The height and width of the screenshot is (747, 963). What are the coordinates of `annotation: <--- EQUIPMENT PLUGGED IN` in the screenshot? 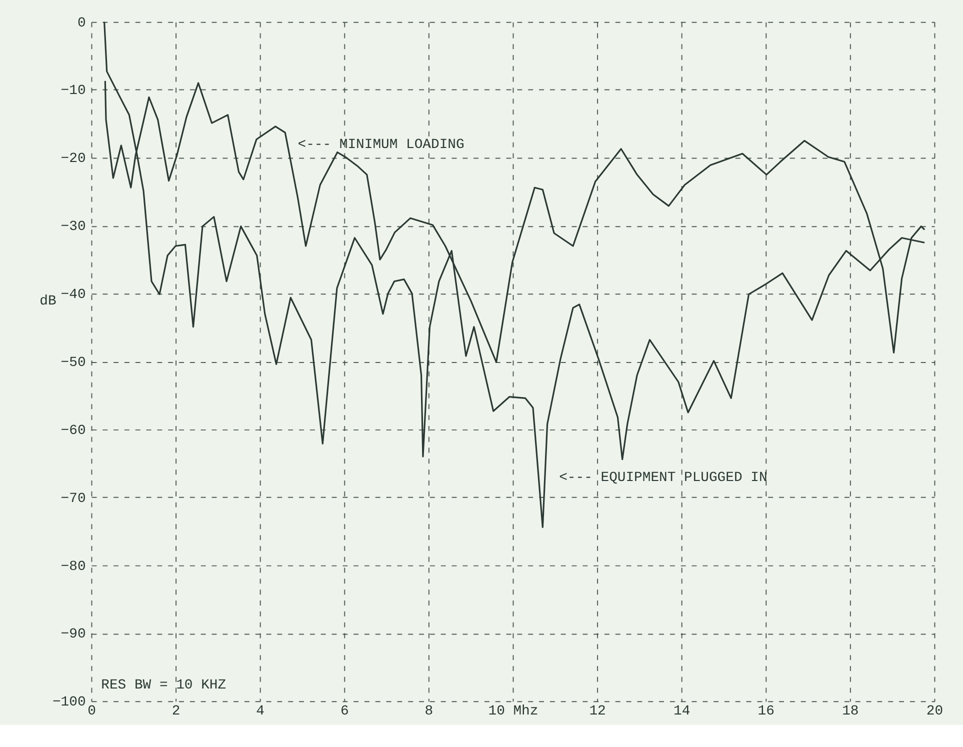 It's located at (663, 478).